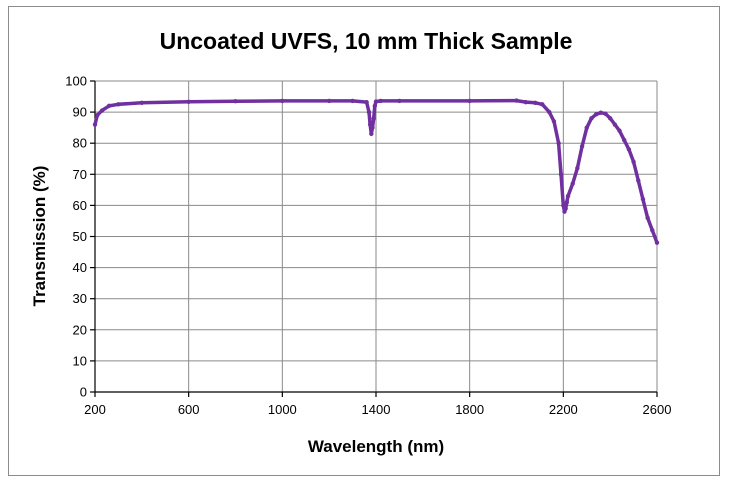 This screenshot has width=732, height=489. I want to click on y-tick-label: 10, so click(80, 360).